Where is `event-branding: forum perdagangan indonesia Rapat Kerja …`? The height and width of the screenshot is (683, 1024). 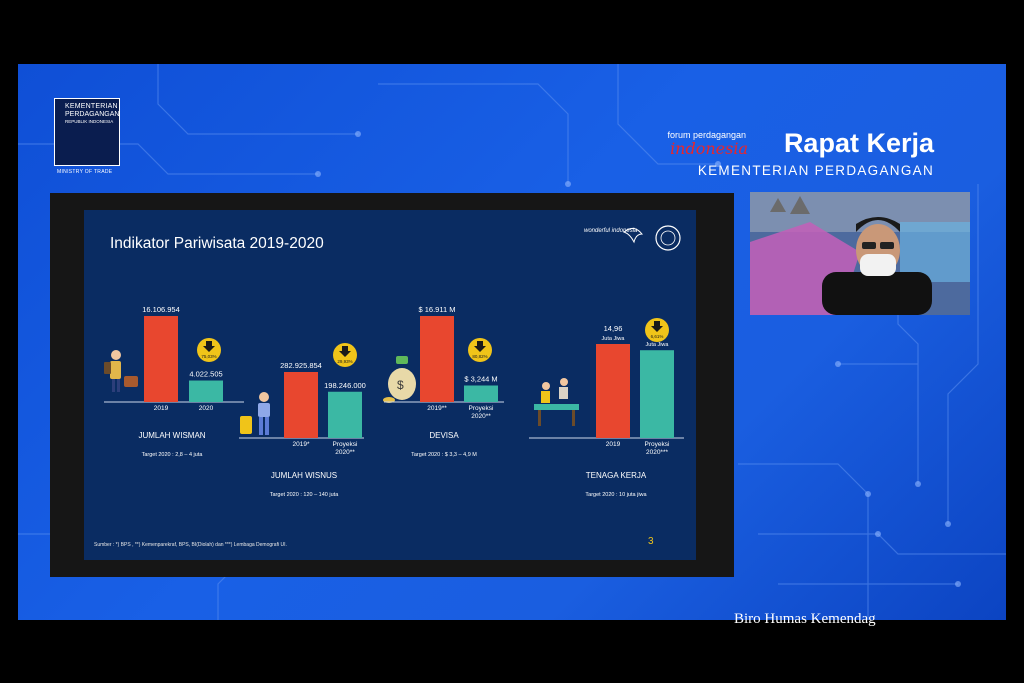
event-branding: forum perdagangan indonesia Rapat Kerja … is located at coordinates (818, 137).